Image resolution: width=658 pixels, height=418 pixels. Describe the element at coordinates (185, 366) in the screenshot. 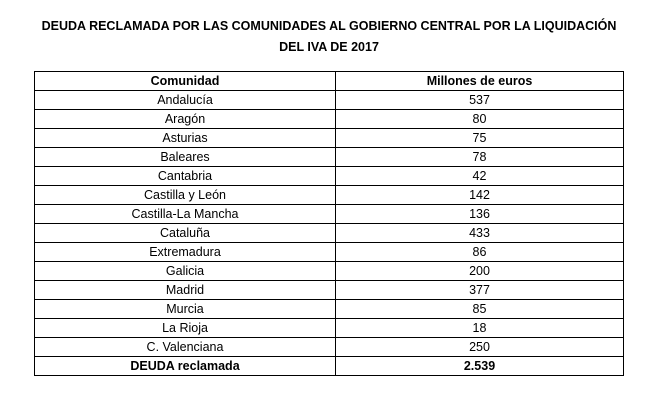

I see `total-label: DEUDA reclamada` at that location.